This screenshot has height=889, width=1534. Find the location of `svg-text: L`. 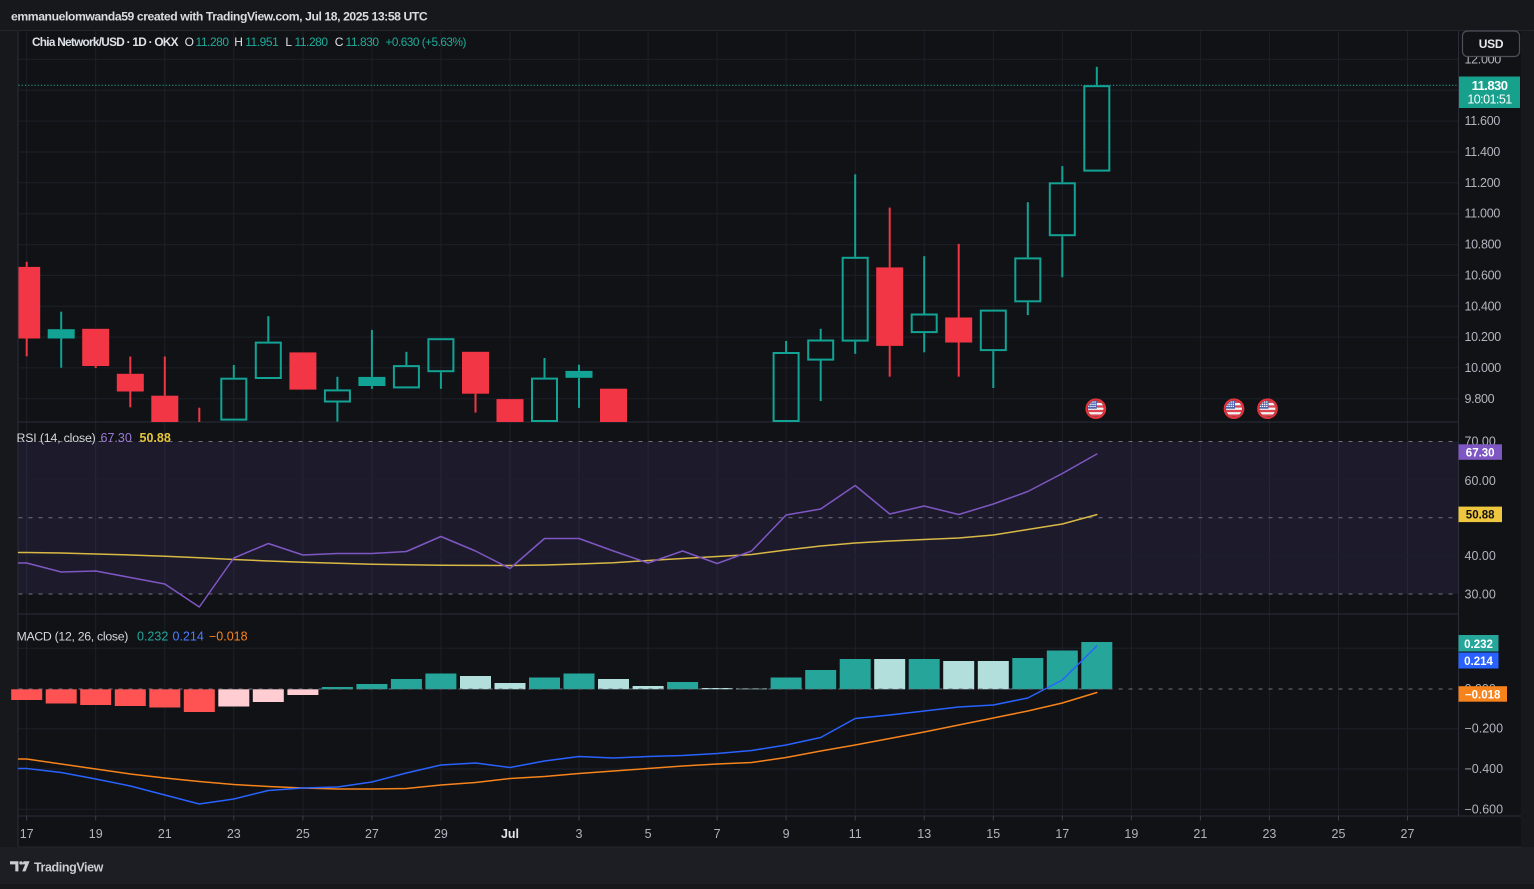

svg-text: L is located at coordinates (288, 42).